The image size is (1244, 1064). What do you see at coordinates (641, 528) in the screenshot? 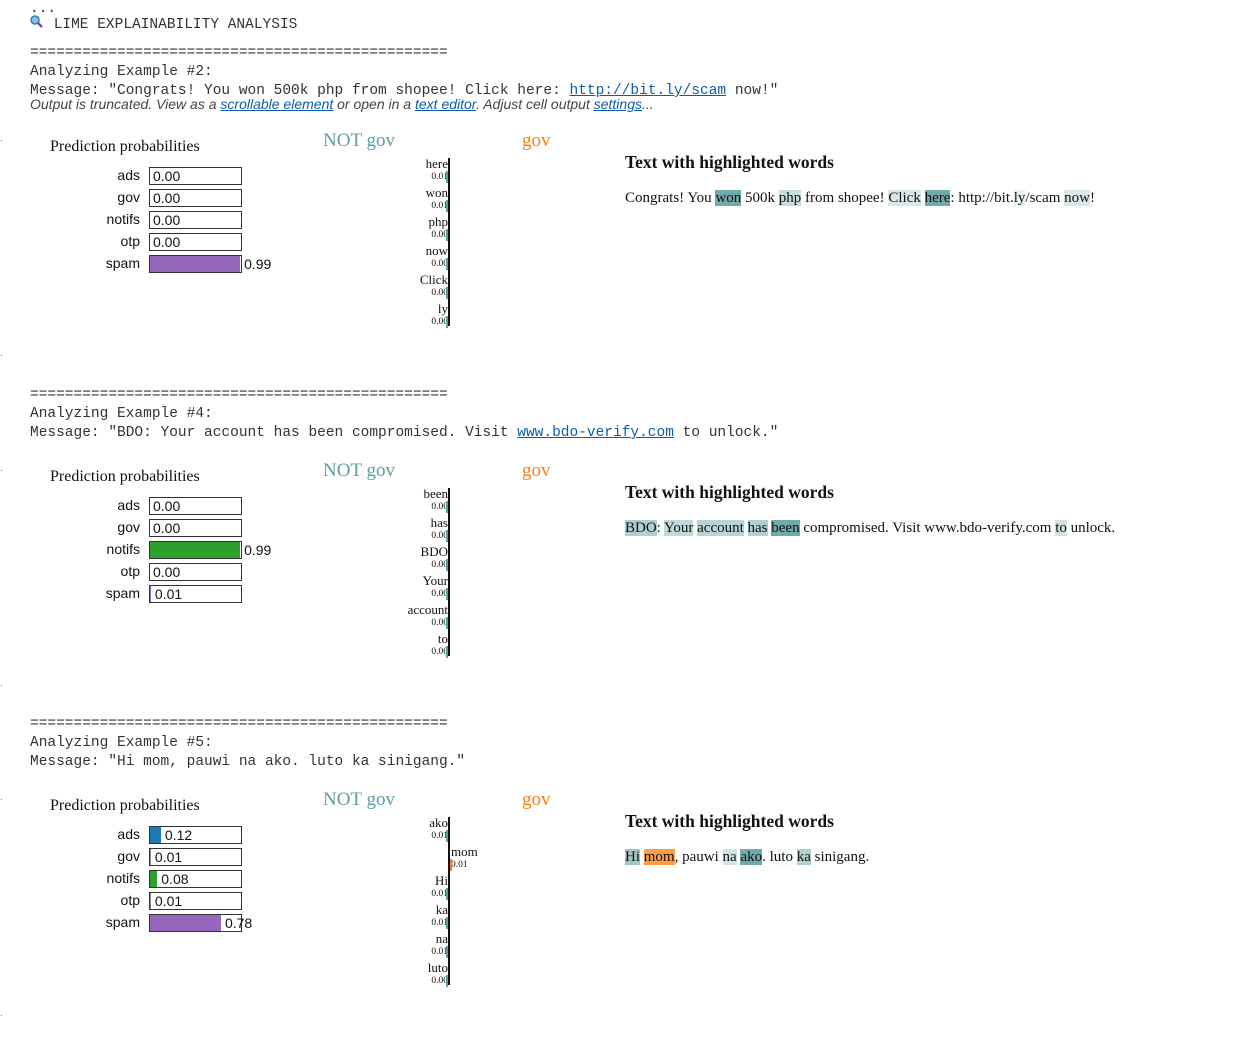
I see `highlighted-word: BDO` at bounding box center [641, 528].